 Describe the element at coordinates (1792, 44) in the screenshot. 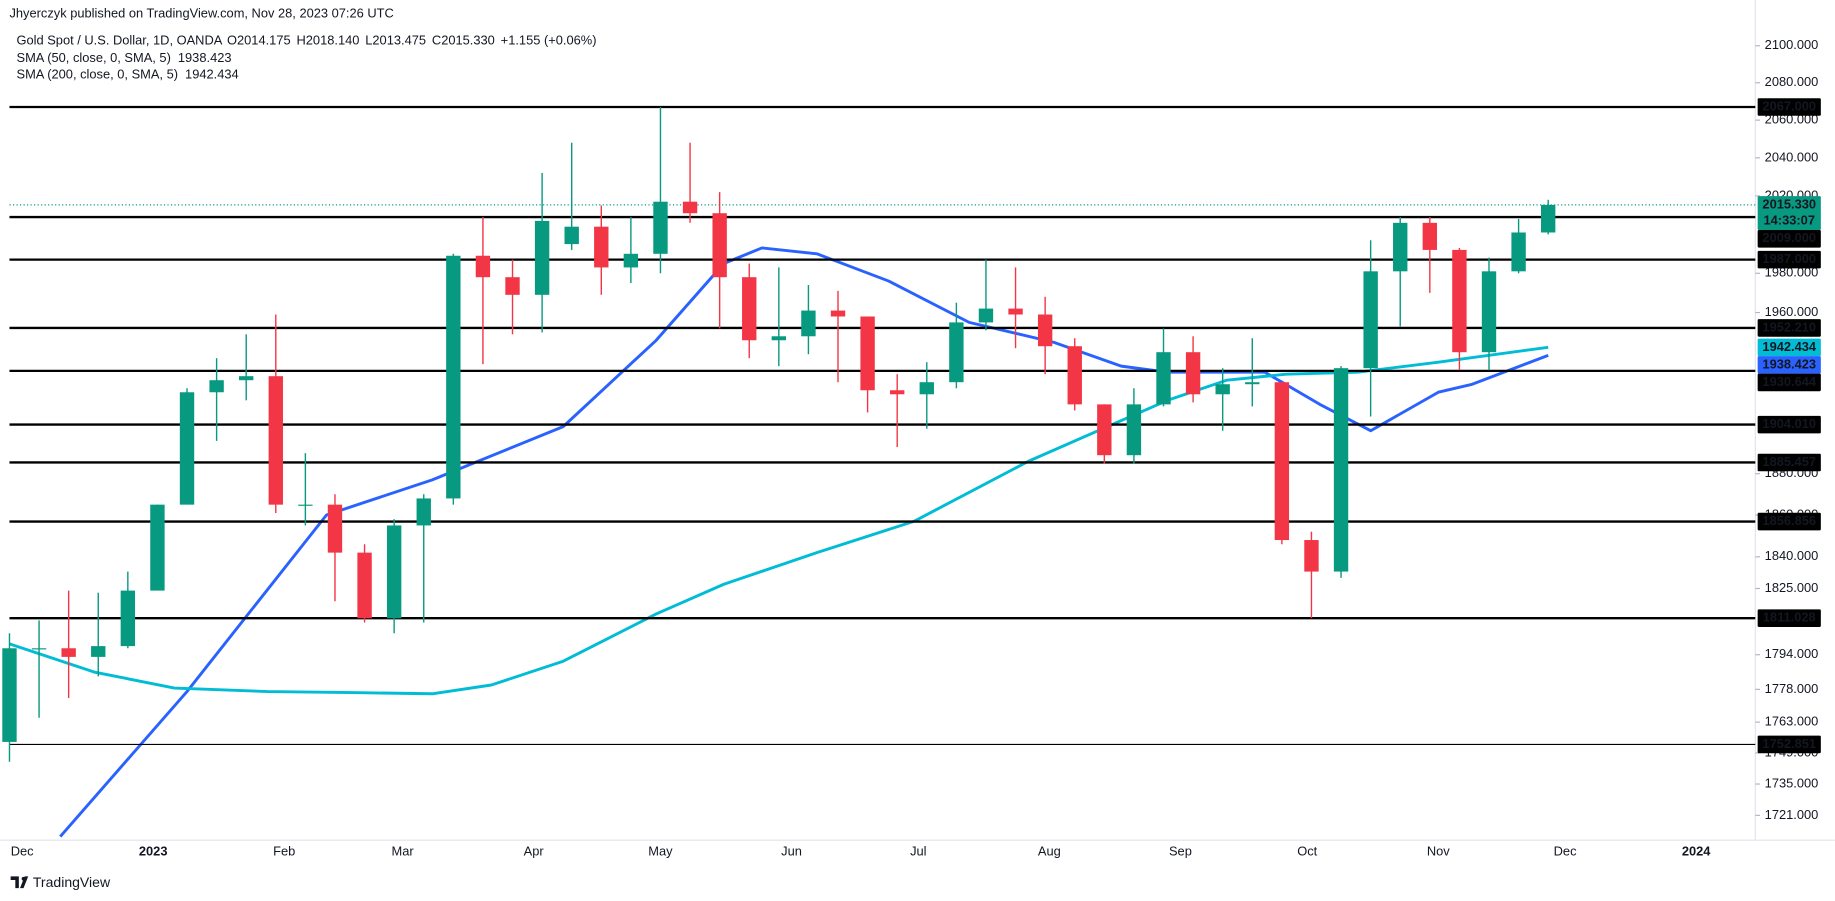

I see `y-tick-label: 2100.000` at that location.